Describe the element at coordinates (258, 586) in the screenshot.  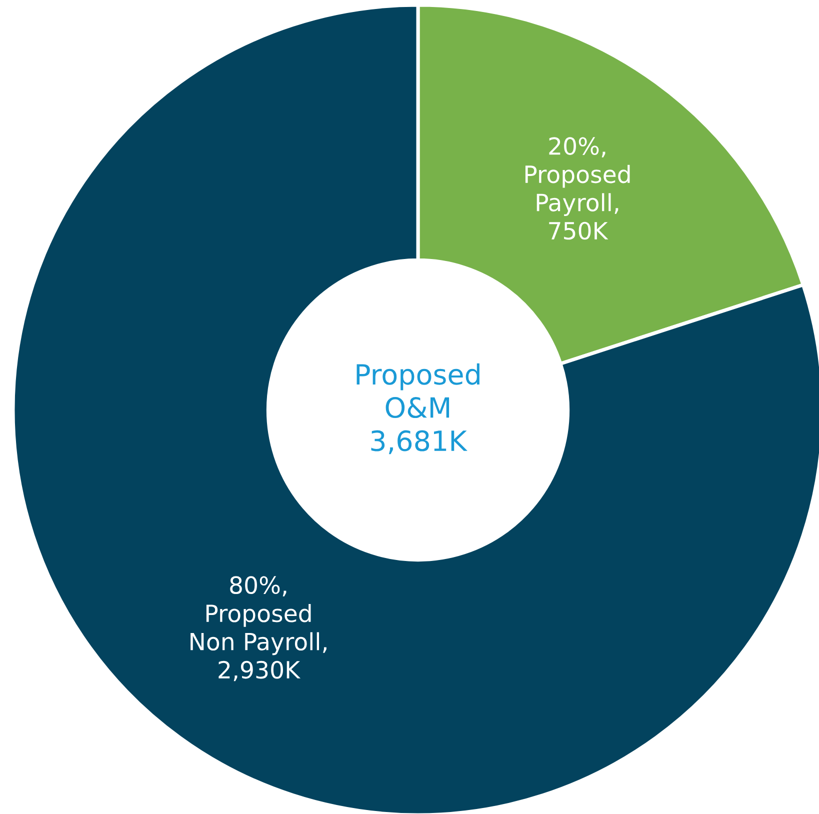
I see `data-label: 80%,` at that location.